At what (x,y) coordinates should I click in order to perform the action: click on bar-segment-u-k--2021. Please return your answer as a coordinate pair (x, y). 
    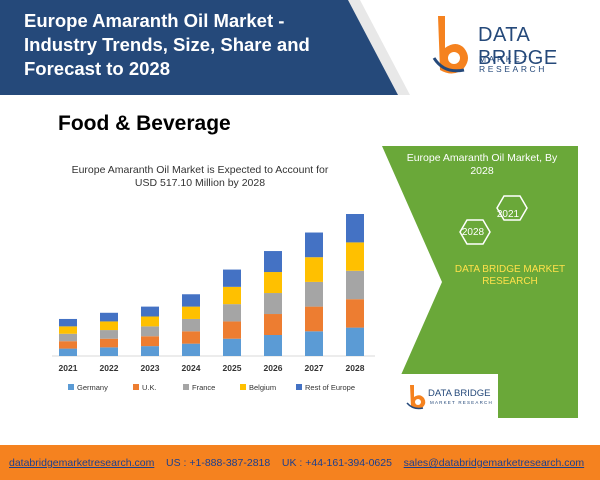
    Looking at the image, I should click on (68, 345).